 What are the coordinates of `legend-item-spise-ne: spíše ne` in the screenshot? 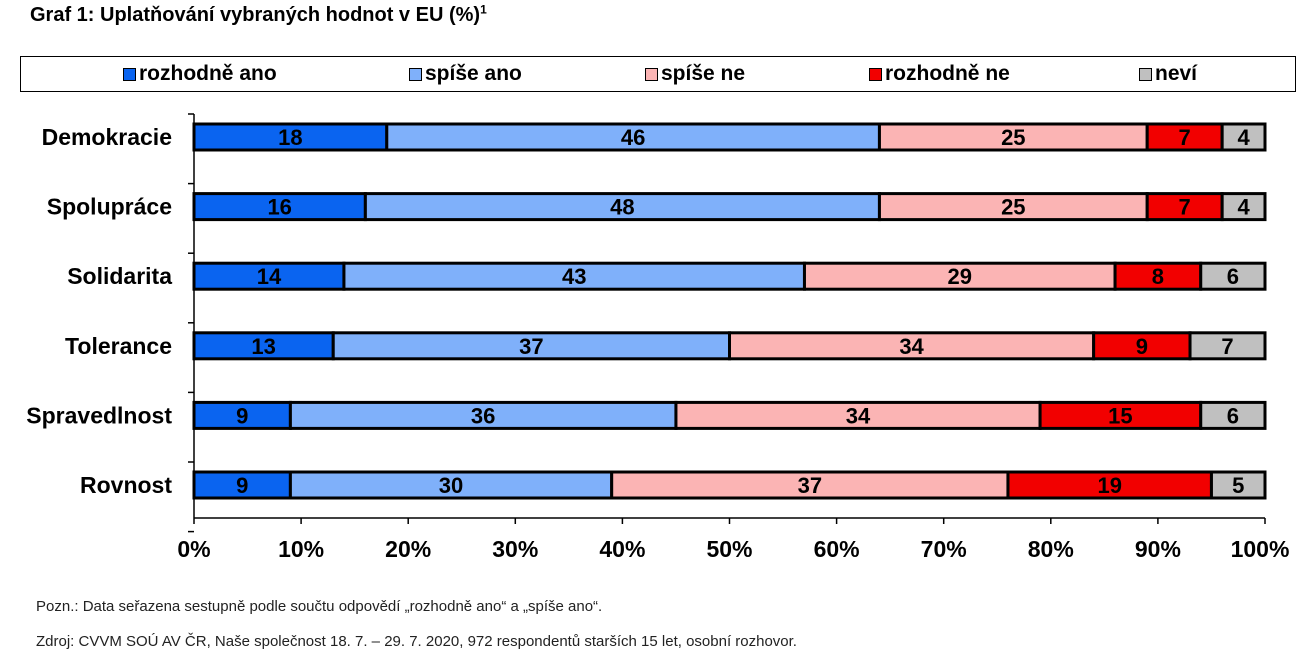 It's located at (695, 73).